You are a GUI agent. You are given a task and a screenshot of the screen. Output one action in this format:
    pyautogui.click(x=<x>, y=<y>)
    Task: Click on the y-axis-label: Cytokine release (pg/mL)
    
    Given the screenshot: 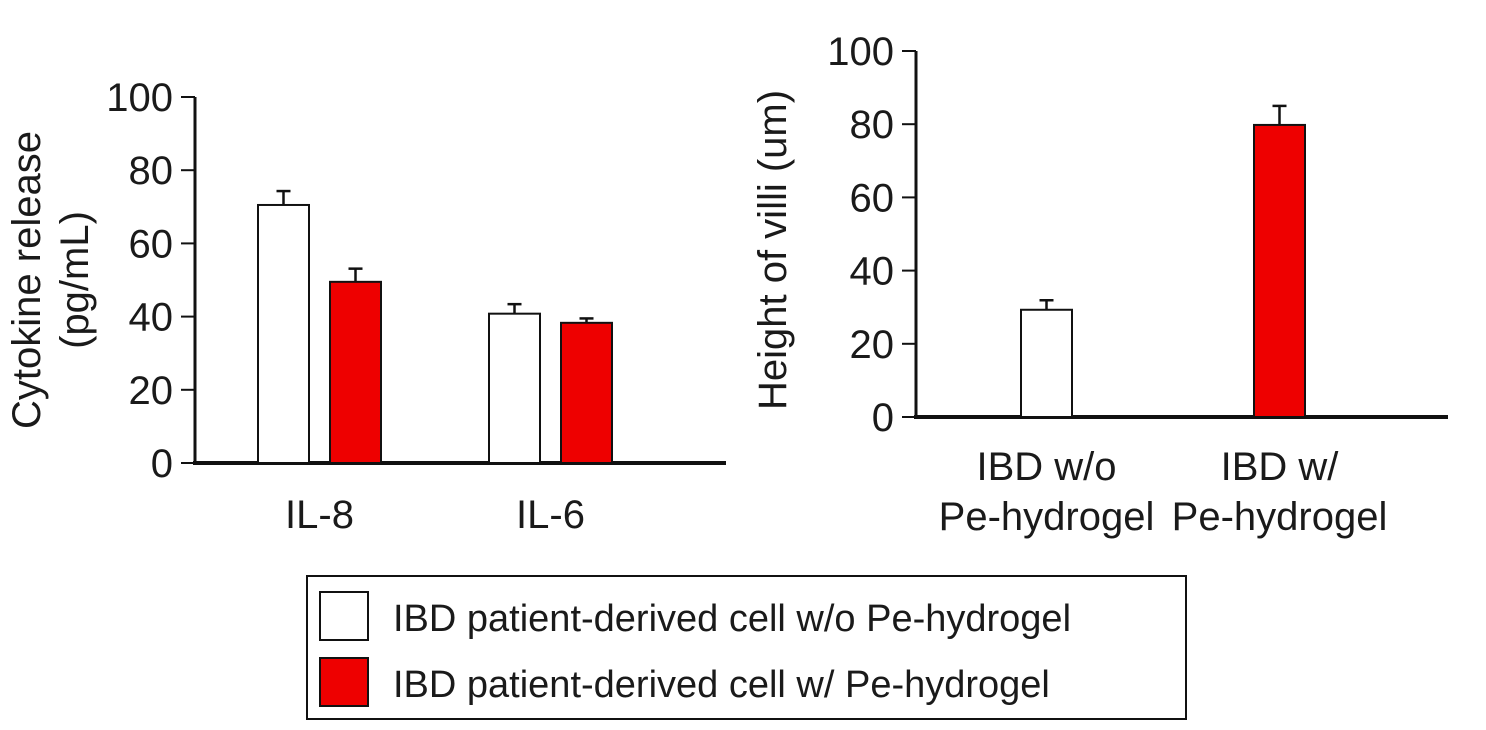 What is the action you would take?
    pyautogui.click(x=51, y=280)
    